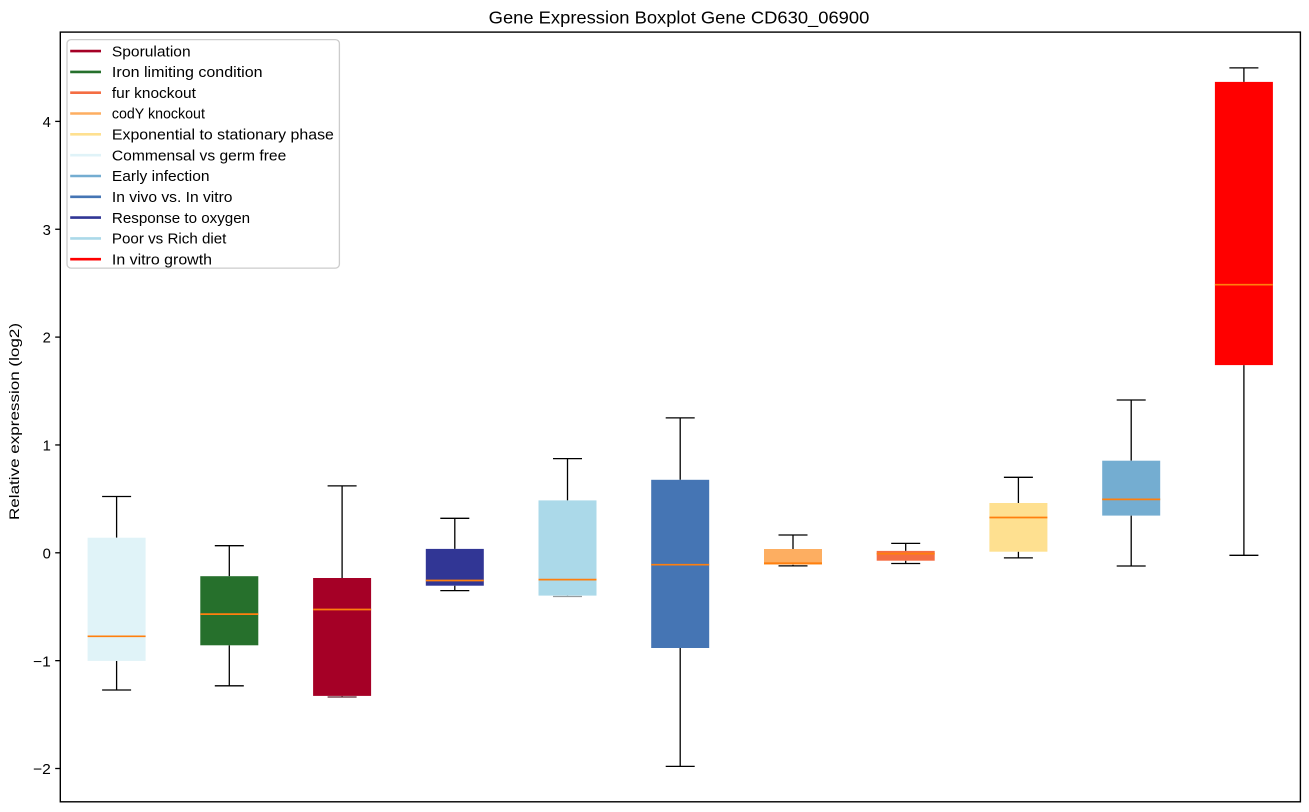 Image resolution: width=1309 pixels, height=812 pixels. I want to click on svg-text: Early infection, so click(161, 177).